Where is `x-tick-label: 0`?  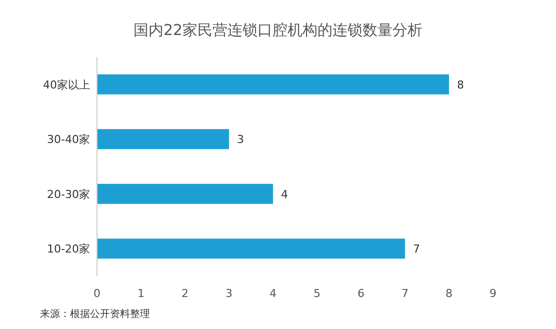 x-tick-label: 0 is located at coordinates (97, 293).